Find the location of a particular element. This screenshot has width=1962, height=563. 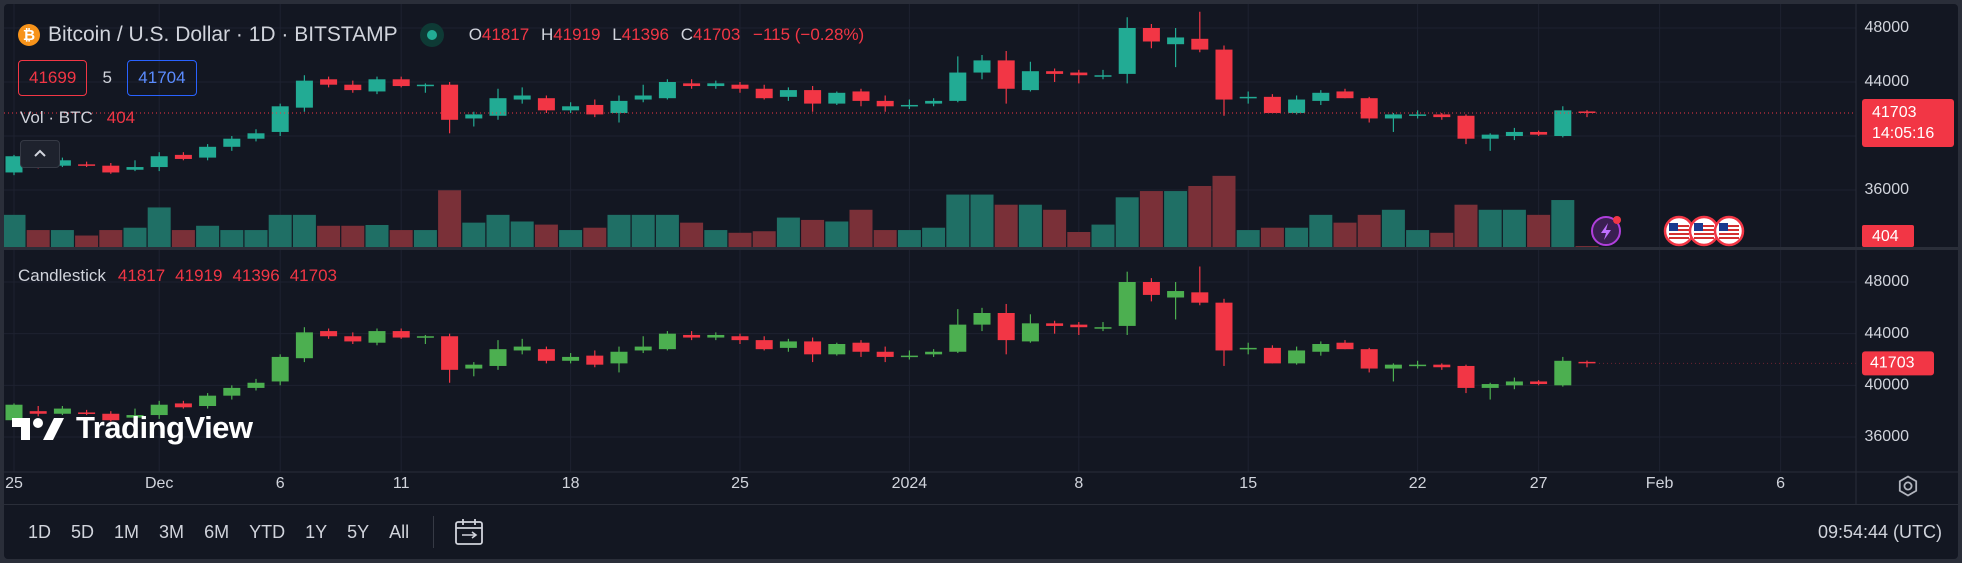

utc-clock: 09:54:44 (UTC) is located at coordinates (1879, 532).